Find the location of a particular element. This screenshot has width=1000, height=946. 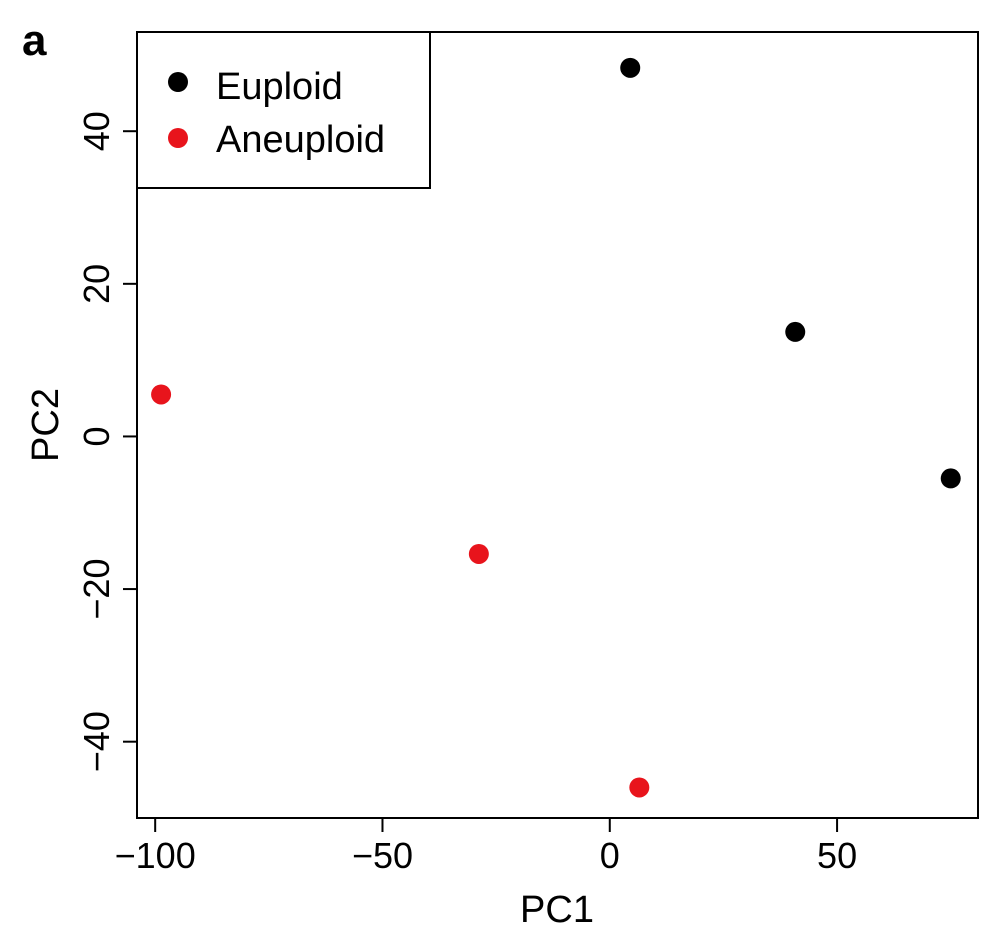

y-tick-label: −40 is located at coordinates (96, 741).